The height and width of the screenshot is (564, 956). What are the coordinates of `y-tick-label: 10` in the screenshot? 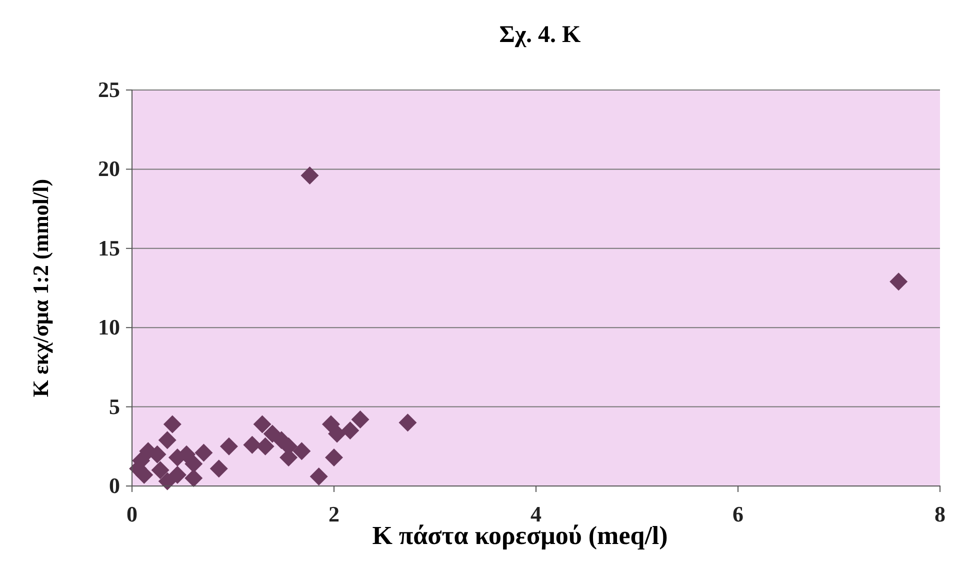 It's located at (109, 327).